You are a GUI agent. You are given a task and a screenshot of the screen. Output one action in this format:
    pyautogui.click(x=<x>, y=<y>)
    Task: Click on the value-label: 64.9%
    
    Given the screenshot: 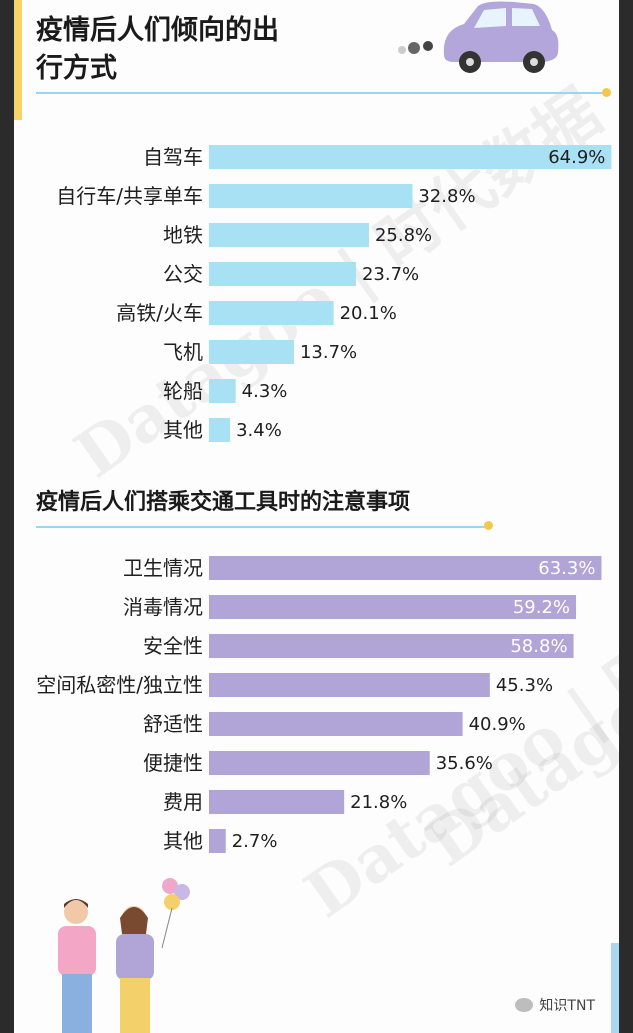 What is the action you would take?
    pyautogui.click(x=576, y=157)
    